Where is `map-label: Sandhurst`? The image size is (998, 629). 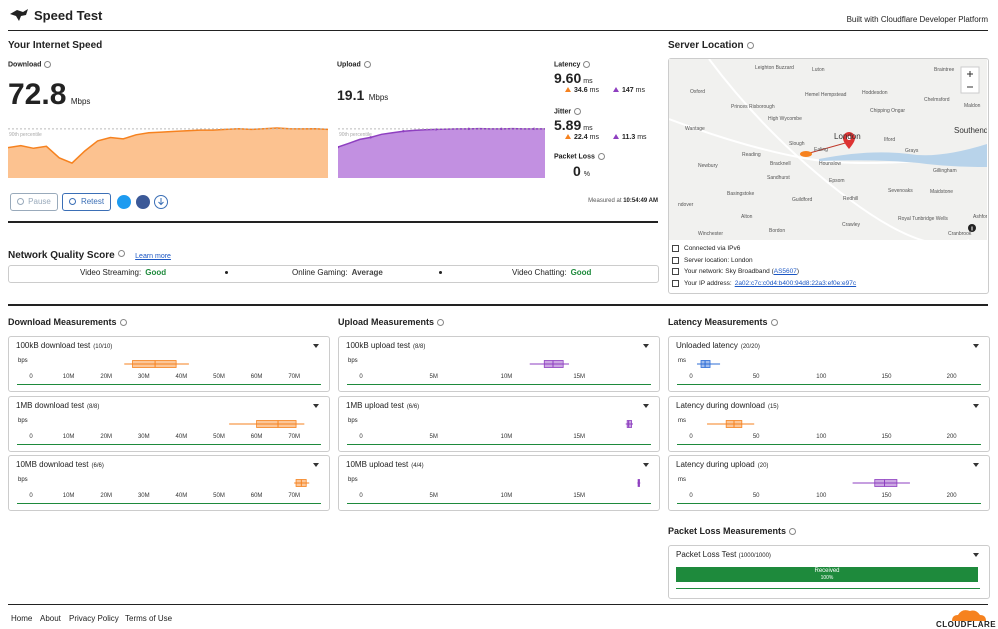
map-label: Sandhurst is located at coordinates (778, 178).